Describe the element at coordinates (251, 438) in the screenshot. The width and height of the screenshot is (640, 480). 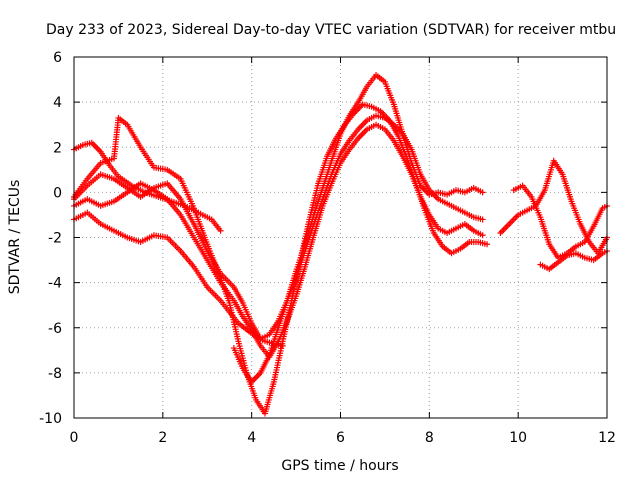
I see `x-tick-label: 4` at that location.